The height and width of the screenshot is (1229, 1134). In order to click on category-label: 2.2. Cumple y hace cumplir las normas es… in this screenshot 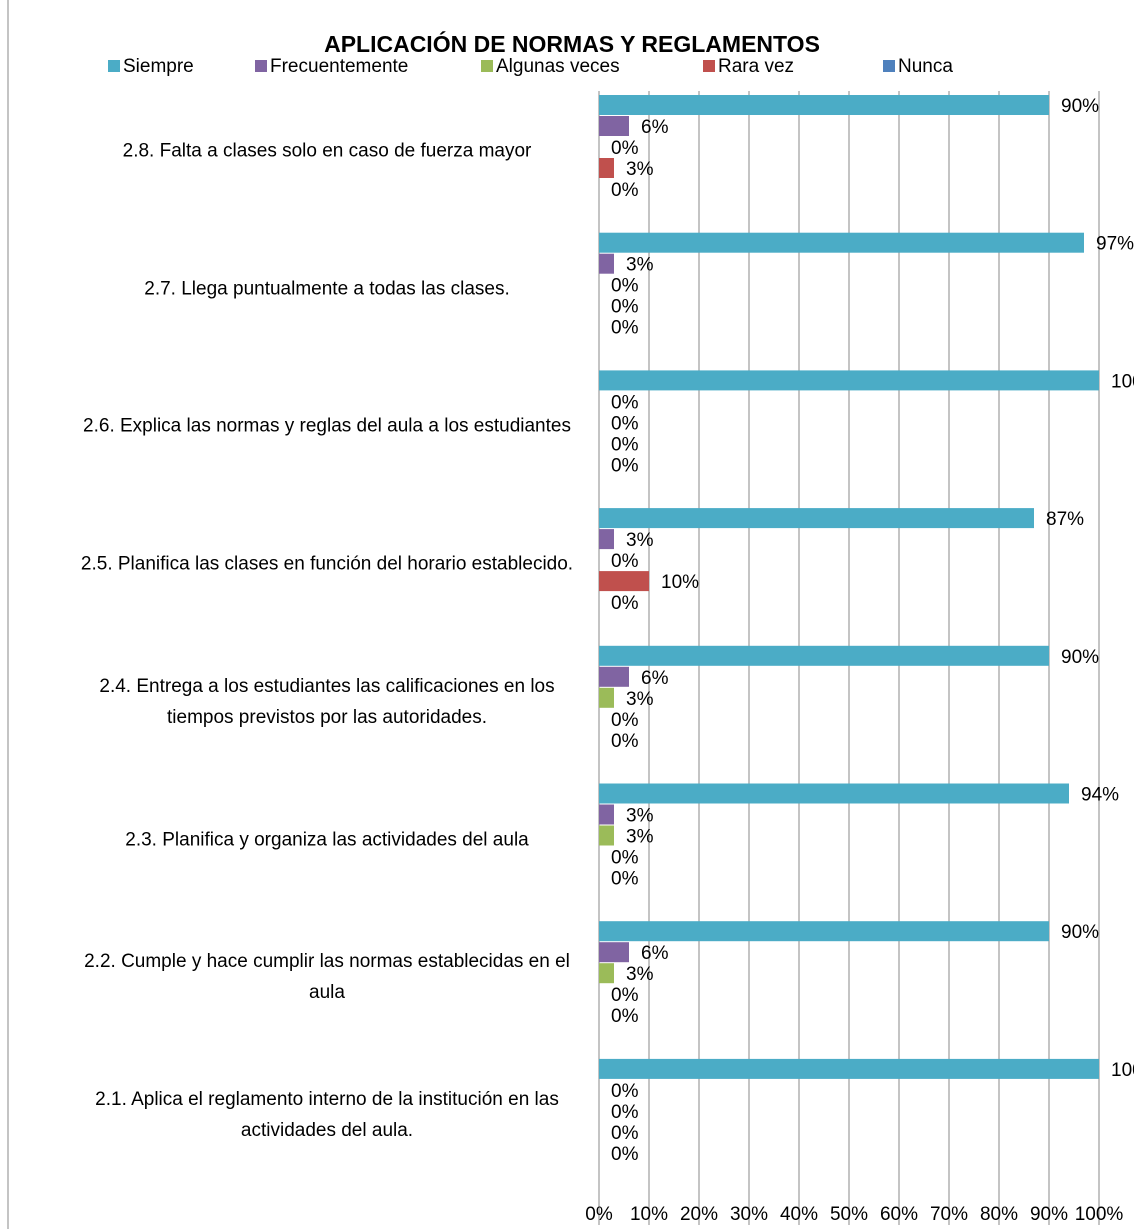, I will do `click(327, 977)`.